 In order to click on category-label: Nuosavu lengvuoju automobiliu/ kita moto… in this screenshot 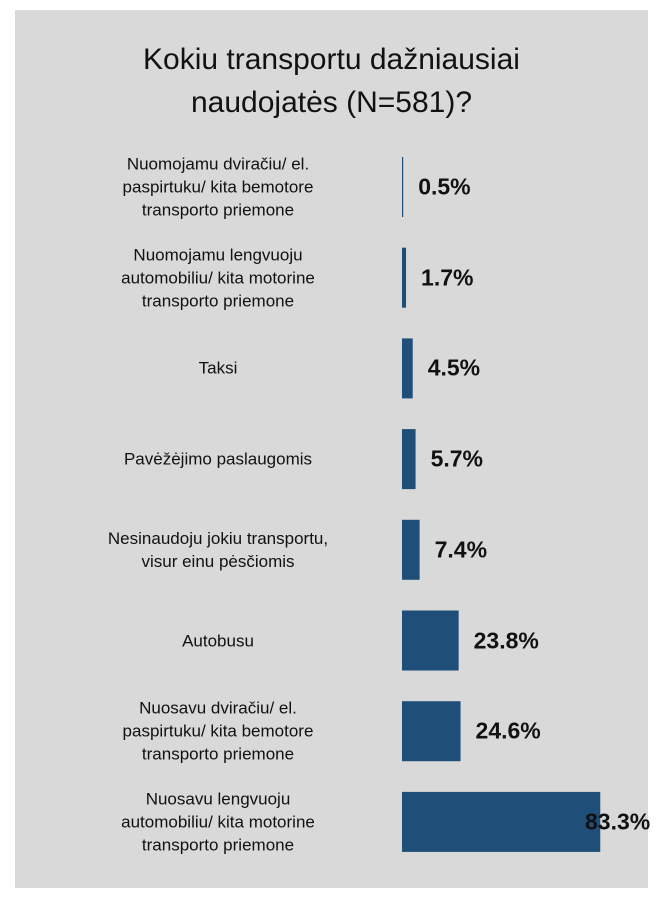, I will do `click(218, 822)`.